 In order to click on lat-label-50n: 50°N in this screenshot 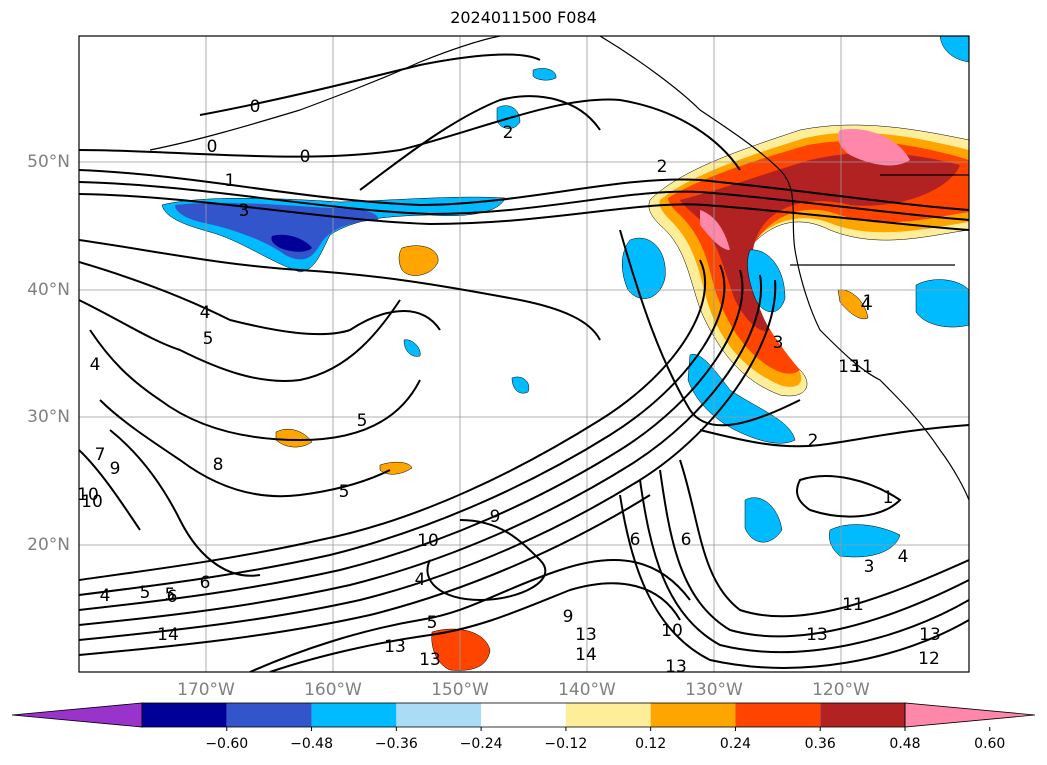, I will do `click(48, 162)`.